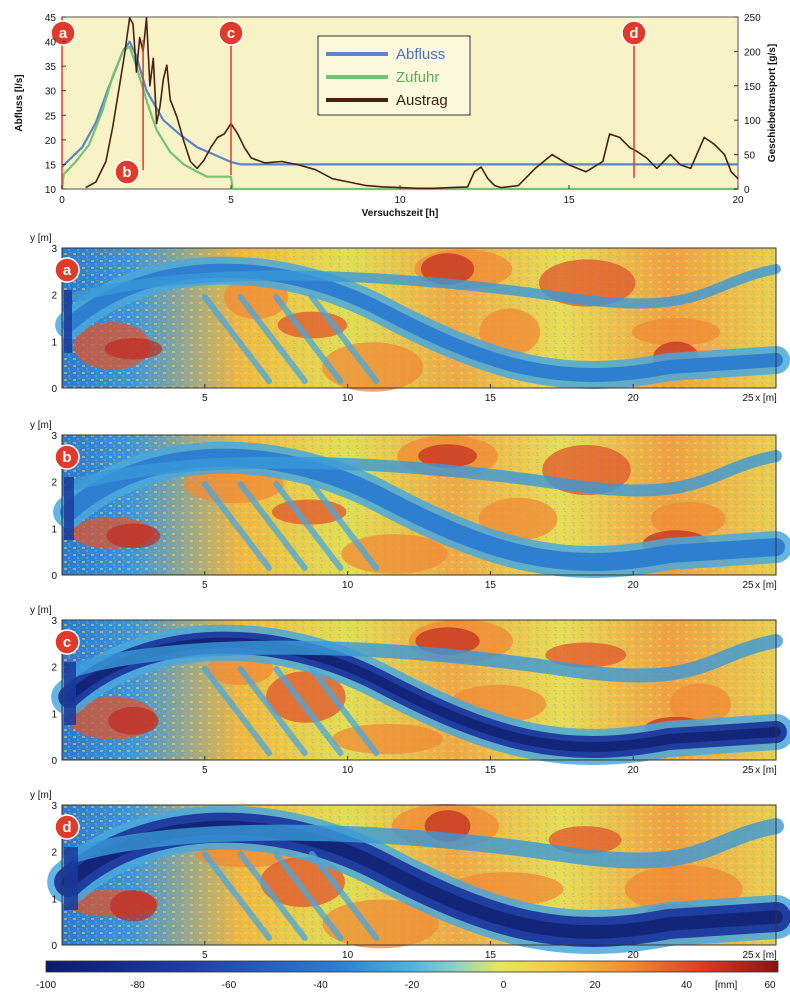  What do you see at coordinates (51, 67) in the screenshot?
I see `y-left-tick-label: 35` at bounding box center [51, 67].